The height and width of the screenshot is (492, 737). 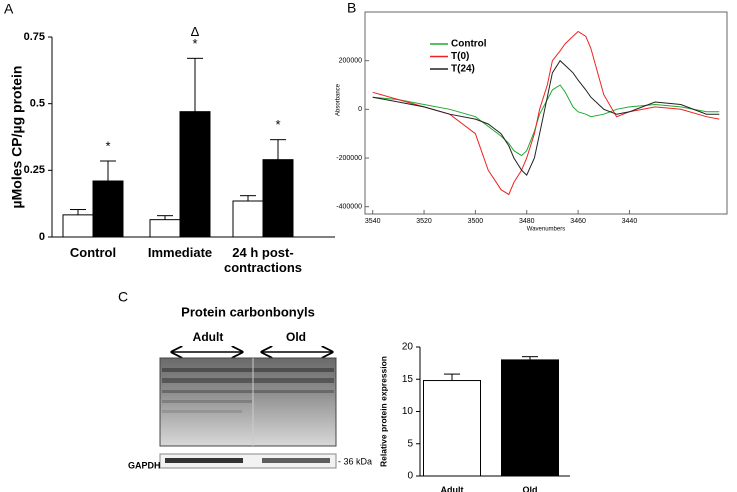 I want to click on y-tick-label: 20, so click(x=408, y=347).